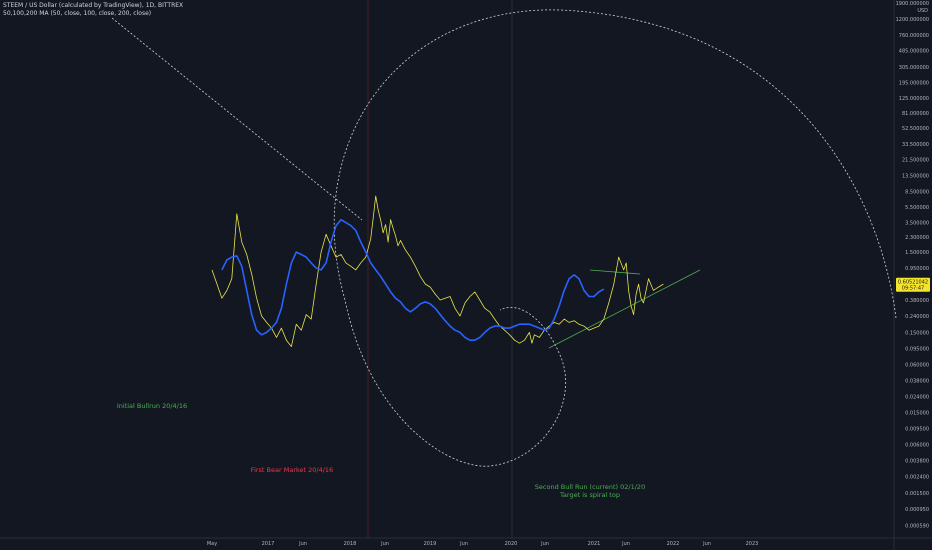 This screenshot has height=550, width=932. I want to click on y-tick-label: 13.500000, so click(915, 177).